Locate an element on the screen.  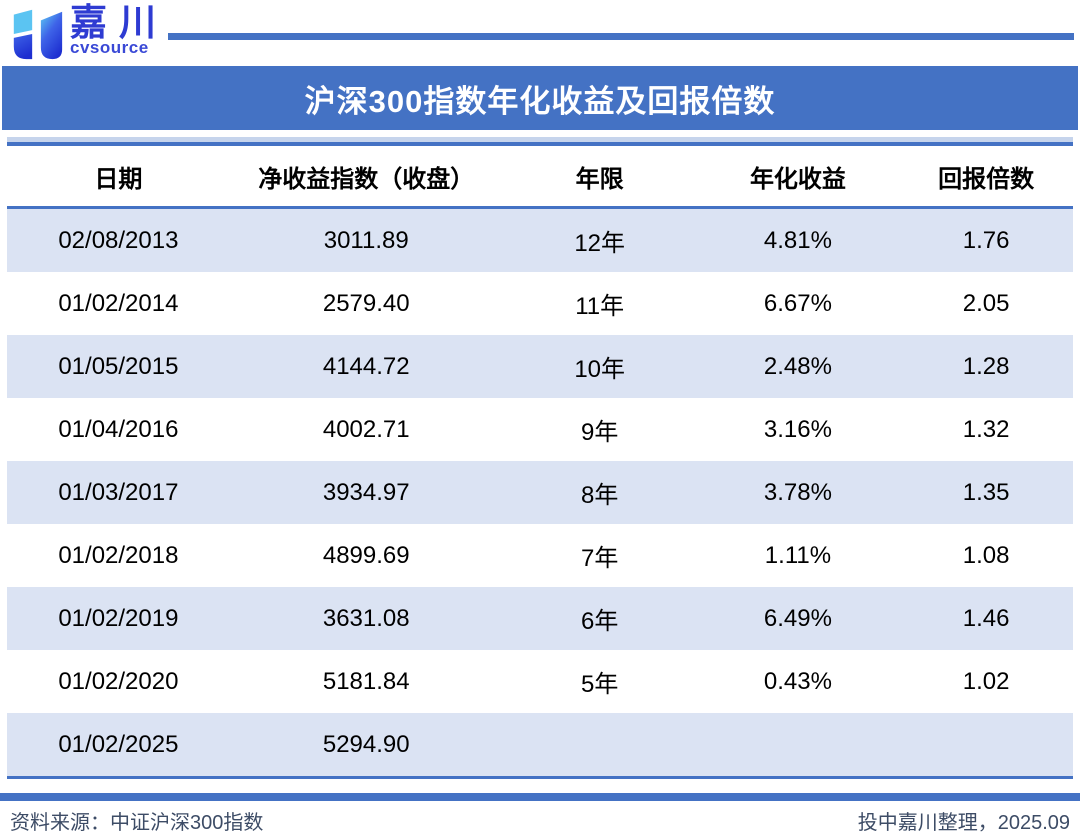
cell-annualized: 6.67% is located at coordinates (797, 303).